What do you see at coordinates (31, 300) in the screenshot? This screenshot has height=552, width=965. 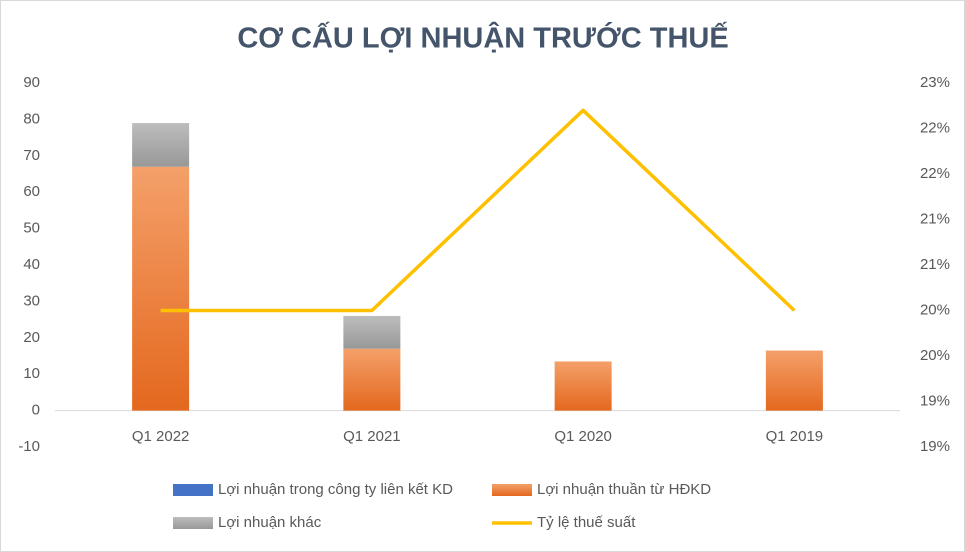 I see `y-tick-label: 30` at bounding box center [31, 300].